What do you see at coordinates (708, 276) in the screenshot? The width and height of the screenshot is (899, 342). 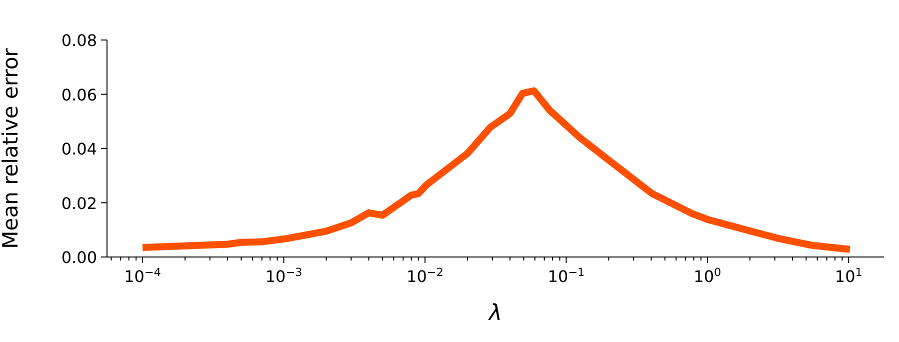 I see `x-tick-label: 10$^{0}$` at bounding box center [708, 276].